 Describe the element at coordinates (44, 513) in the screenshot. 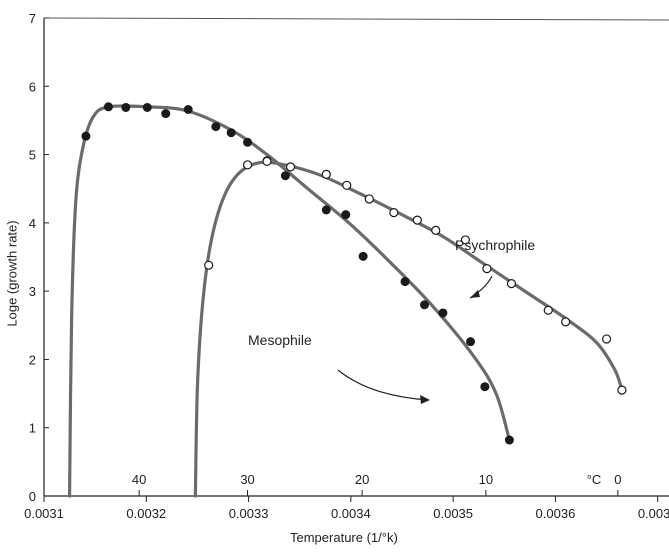

I see `x-tick-label: 0.0031` at that location.